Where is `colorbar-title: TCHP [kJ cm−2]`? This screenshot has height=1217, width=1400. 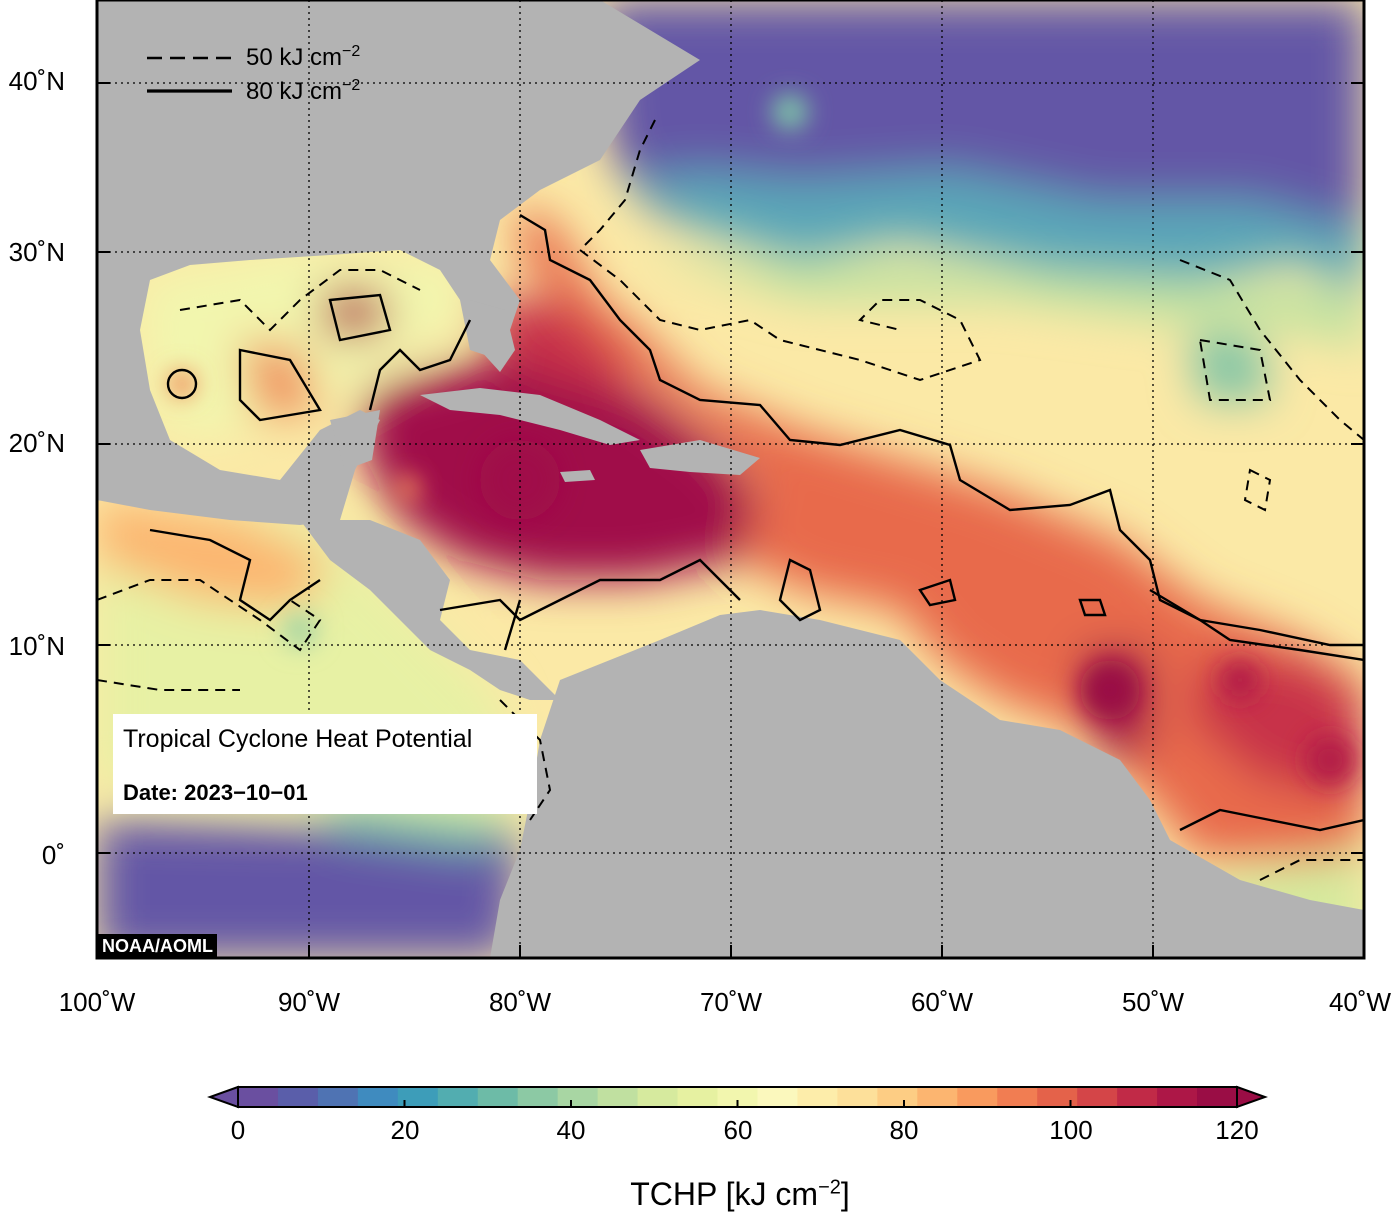
colorbar-title: TCHP [kJ cm−2] is located at coordinates (740, 1194).